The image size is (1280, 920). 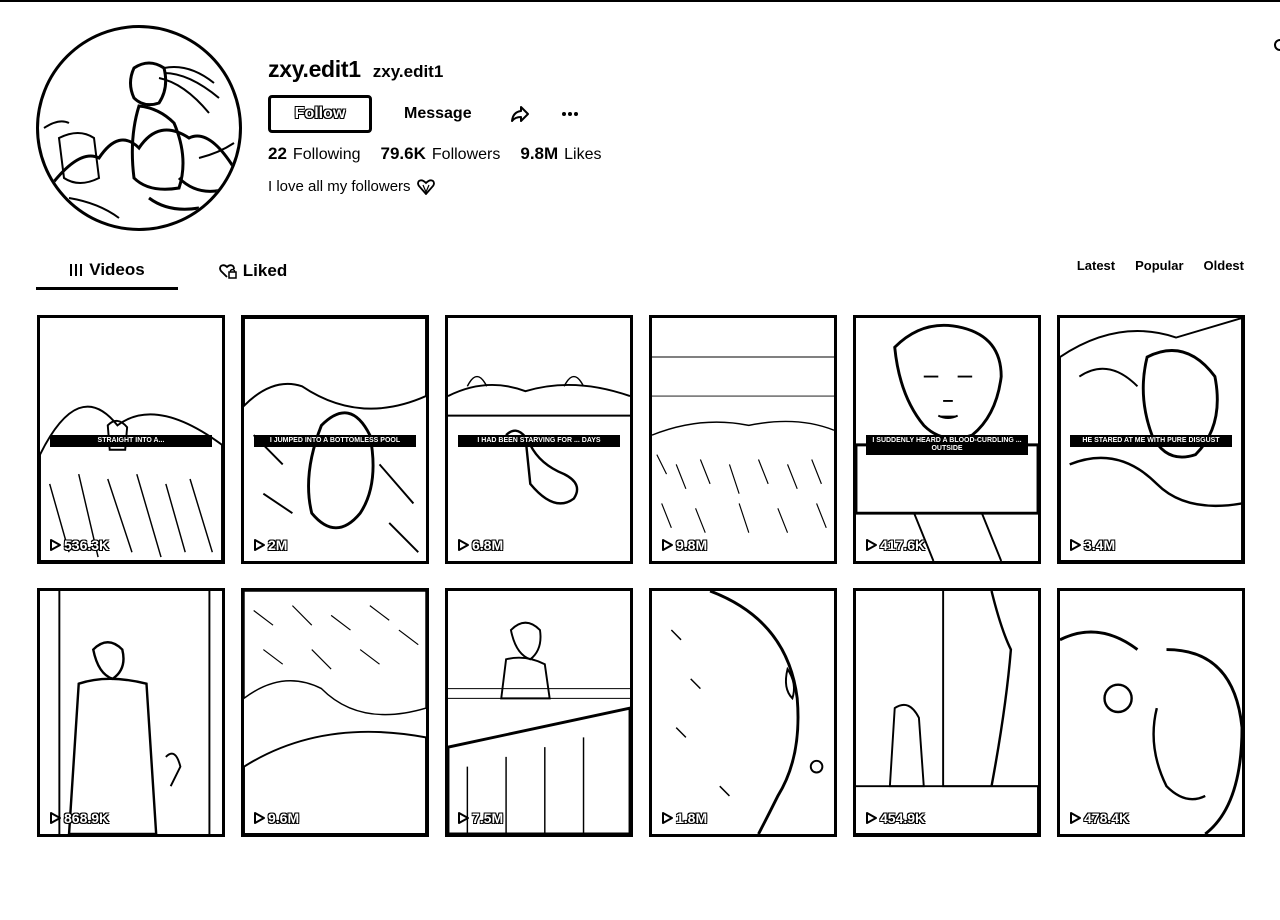 What do you see at coordinates (284, 818) in the screenshot?
I see `video-view-count: 9.6M` at bounding box center [284, 818].